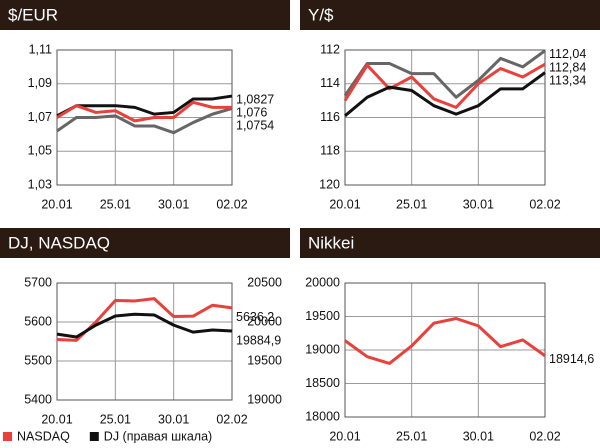  I want to click on y-tick-label: 20000, so click(322, 282).